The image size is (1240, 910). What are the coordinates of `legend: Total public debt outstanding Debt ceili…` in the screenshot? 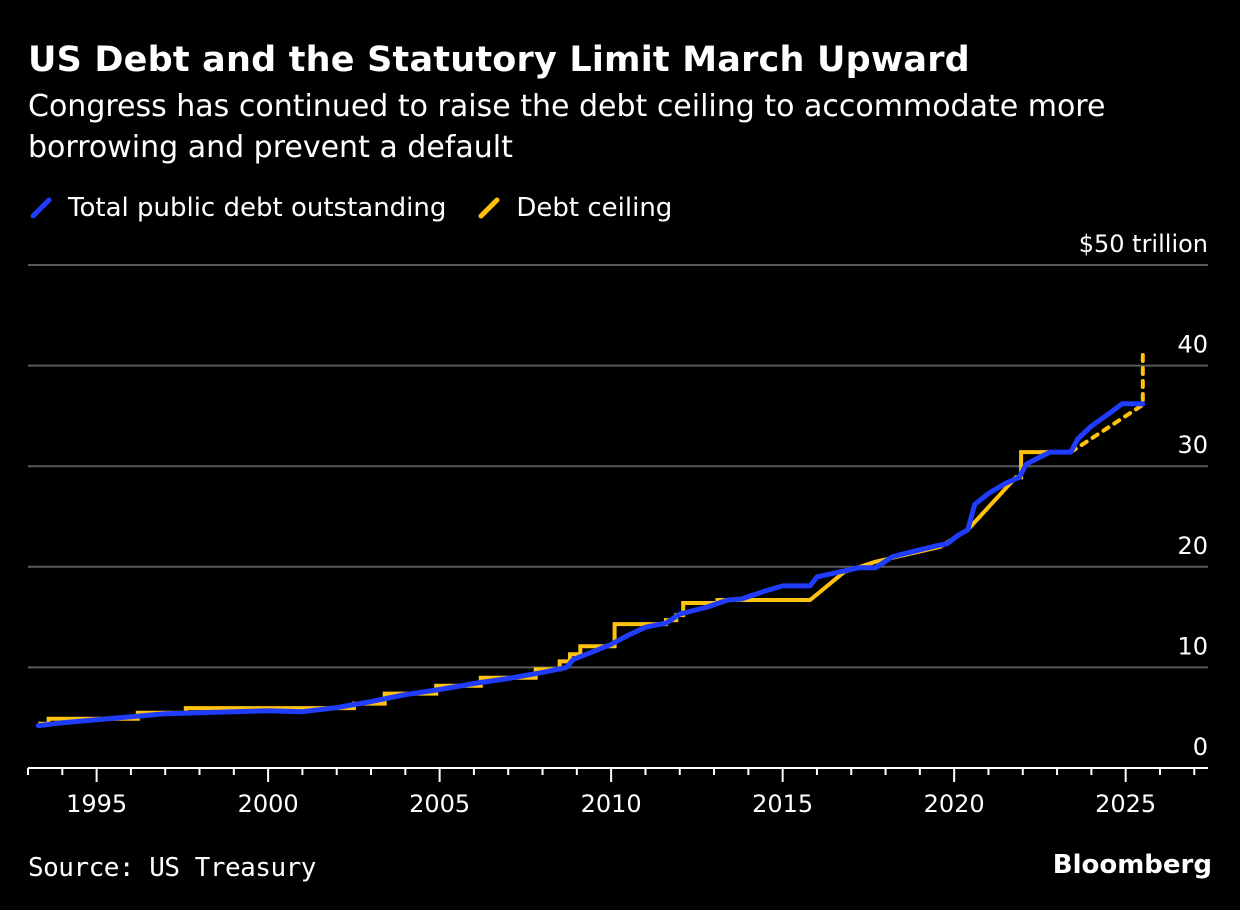 It's located at (365, 208).